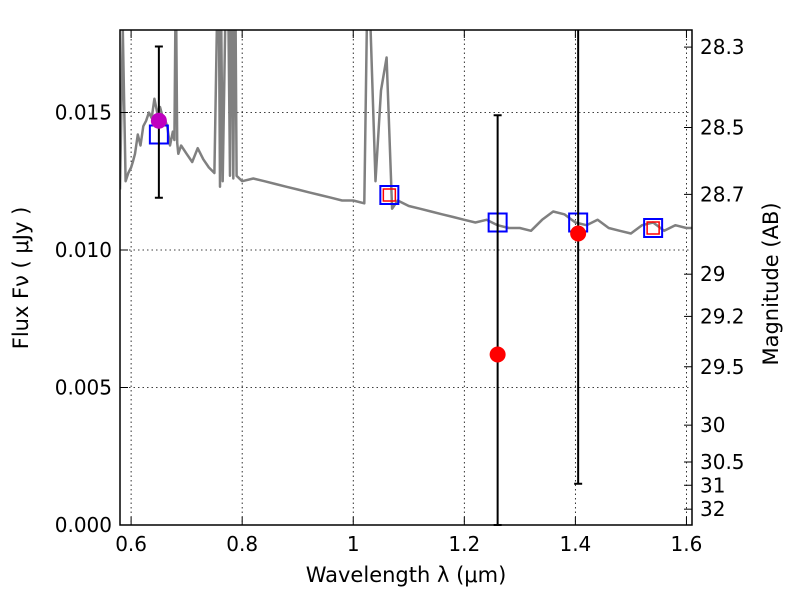 The width and height of the screenshot is (800, 600). I want to click on y-axis-right-label: Magnitude (AB), so click(771, 283).